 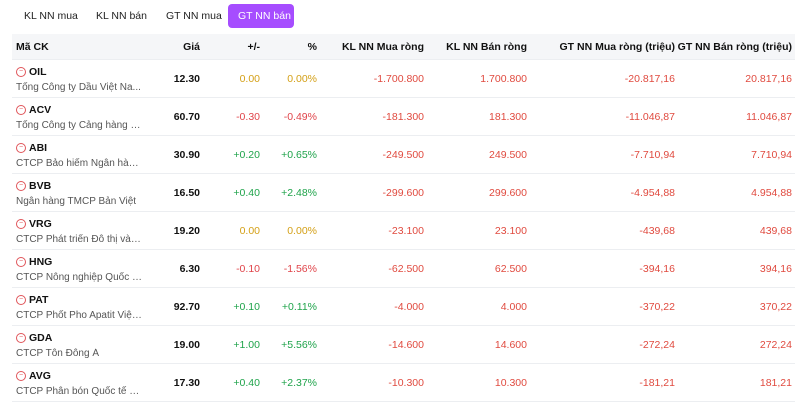 I want to click on symbol-line: − ACV, so click(x=84, y=110).